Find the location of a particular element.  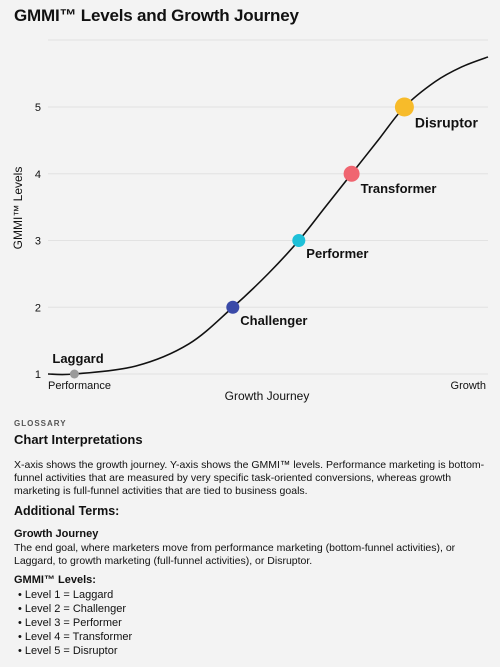

point-label: Transformer is located at coordinates (399, 188).